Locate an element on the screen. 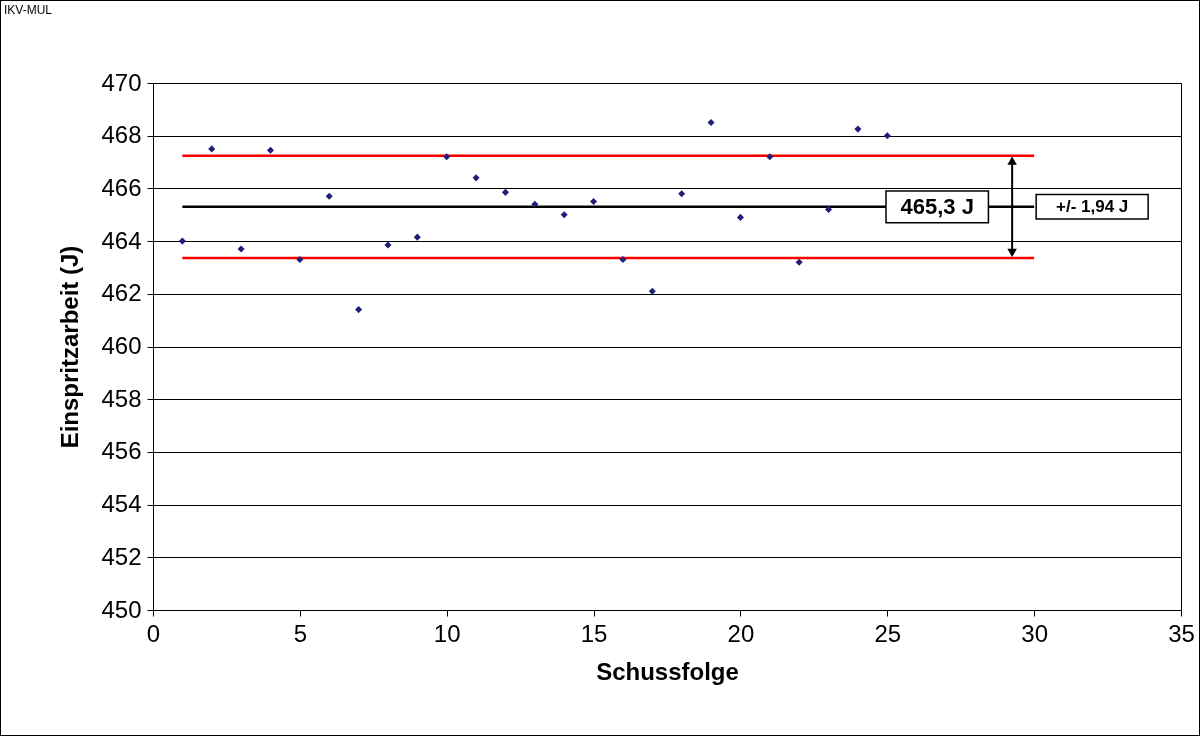 The image size is (1200, 736). text: IKV-MUL is located at coordinates (28, 10).